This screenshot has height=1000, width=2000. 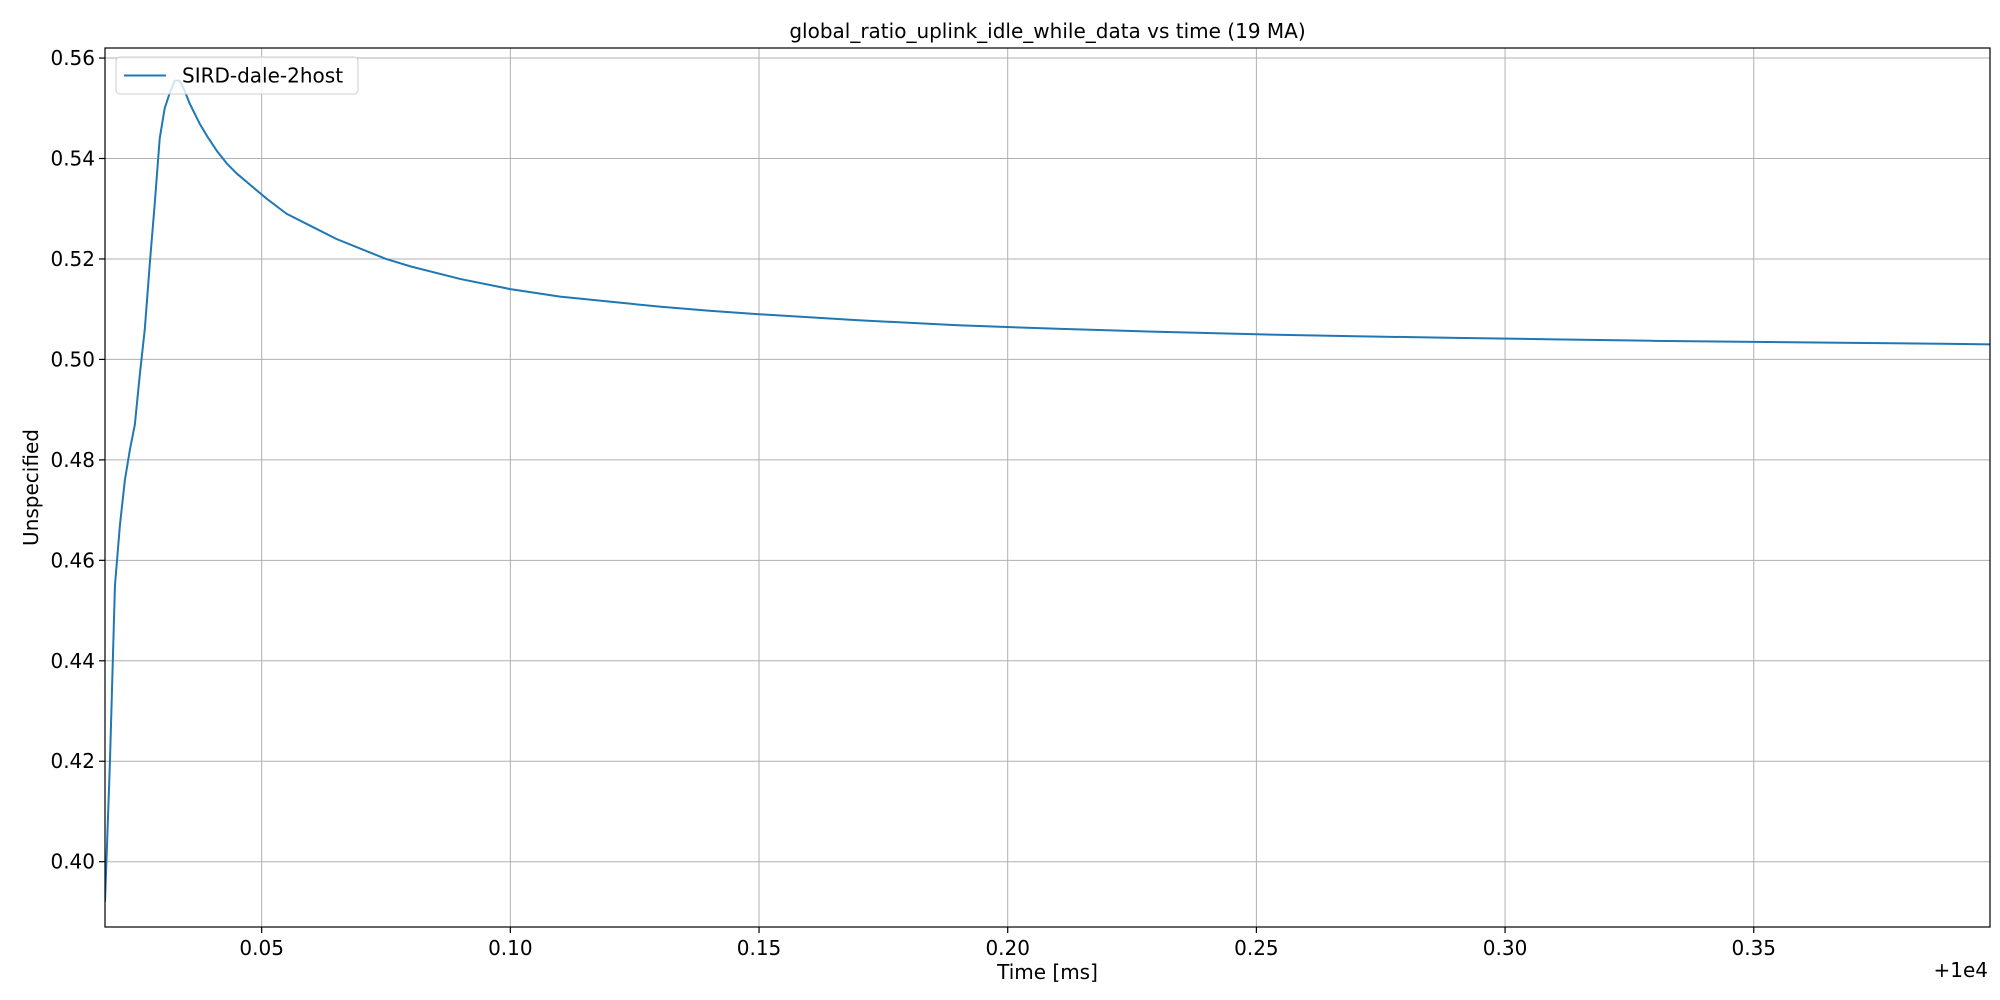 I want to click on y-axis-label: Unspecified, so click(x=31, y=487).